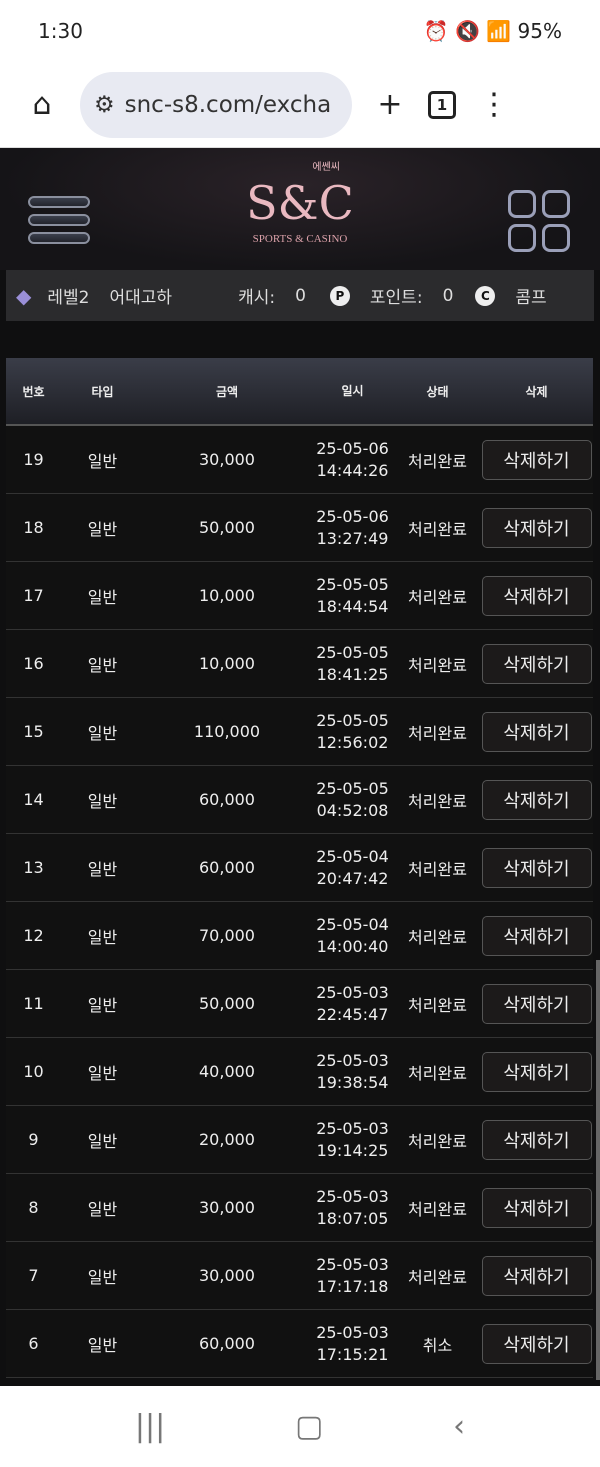  What do you see at coordinates (339, 295) in the screenshot?
I see `point-icon: P` at bounding box center [339, 295].